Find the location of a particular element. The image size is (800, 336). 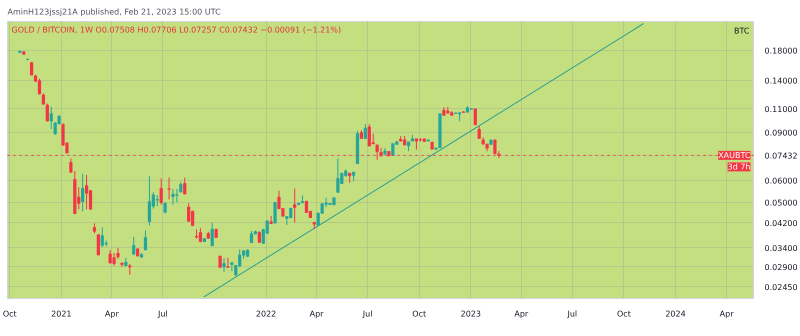

ref-line-label: XAUBTC is located at coordinates (734, 155).